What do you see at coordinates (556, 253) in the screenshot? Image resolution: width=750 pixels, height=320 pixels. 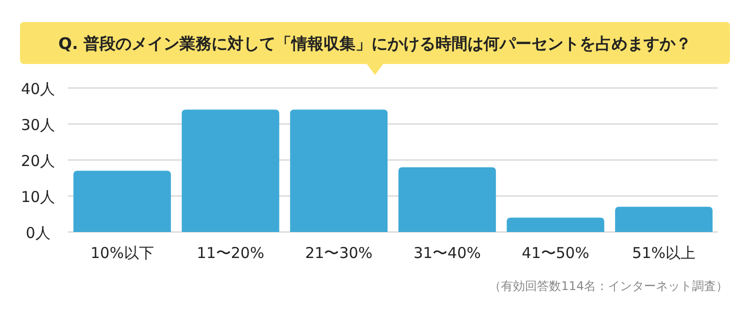 I see `x-tick-label: 41〜50%` at bounding box center [556, 253].